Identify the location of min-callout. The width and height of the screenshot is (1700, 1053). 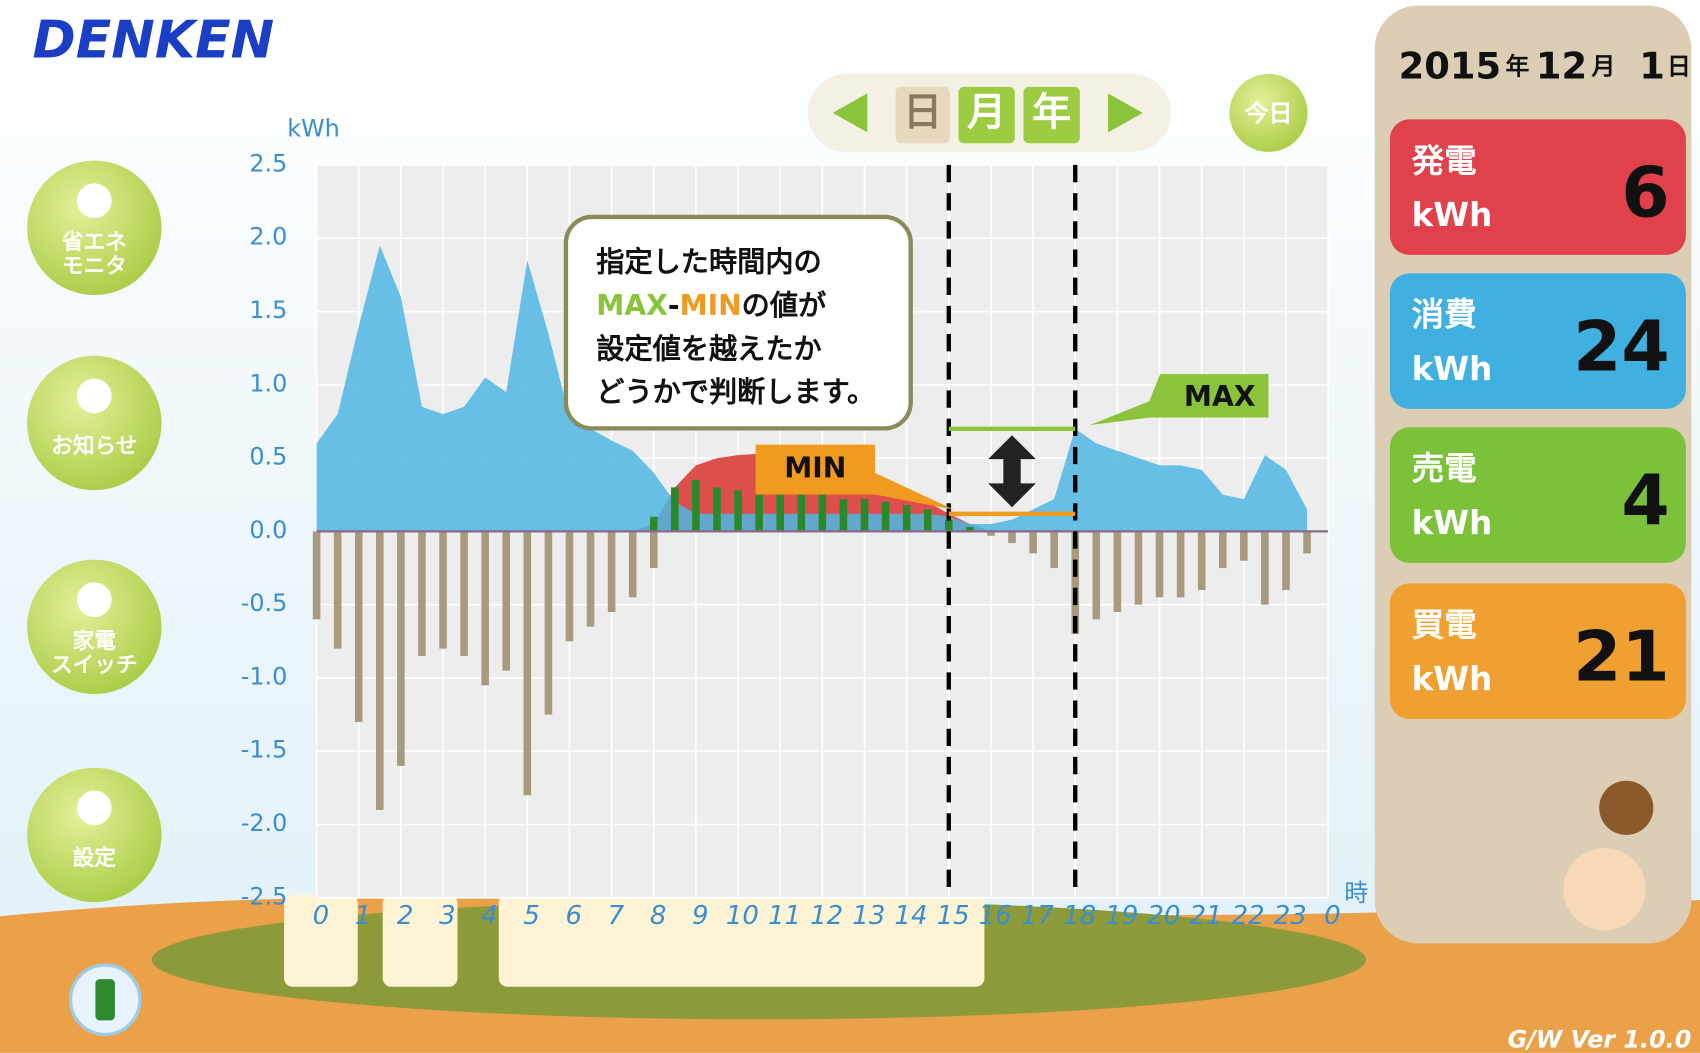
(855, 477).